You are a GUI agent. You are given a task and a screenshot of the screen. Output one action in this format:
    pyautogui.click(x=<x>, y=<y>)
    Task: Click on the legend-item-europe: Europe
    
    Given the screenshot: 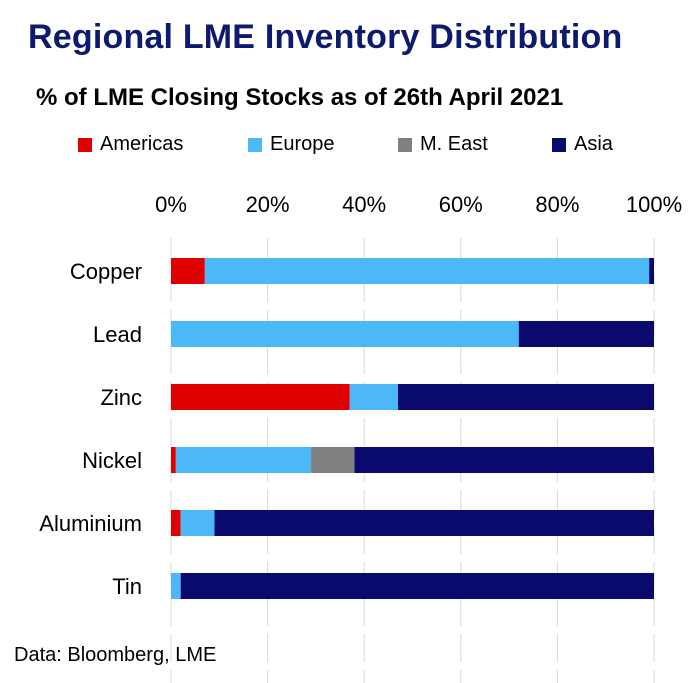 What is the action you would take?
    pyautogui.click(x=291, y=144)
    